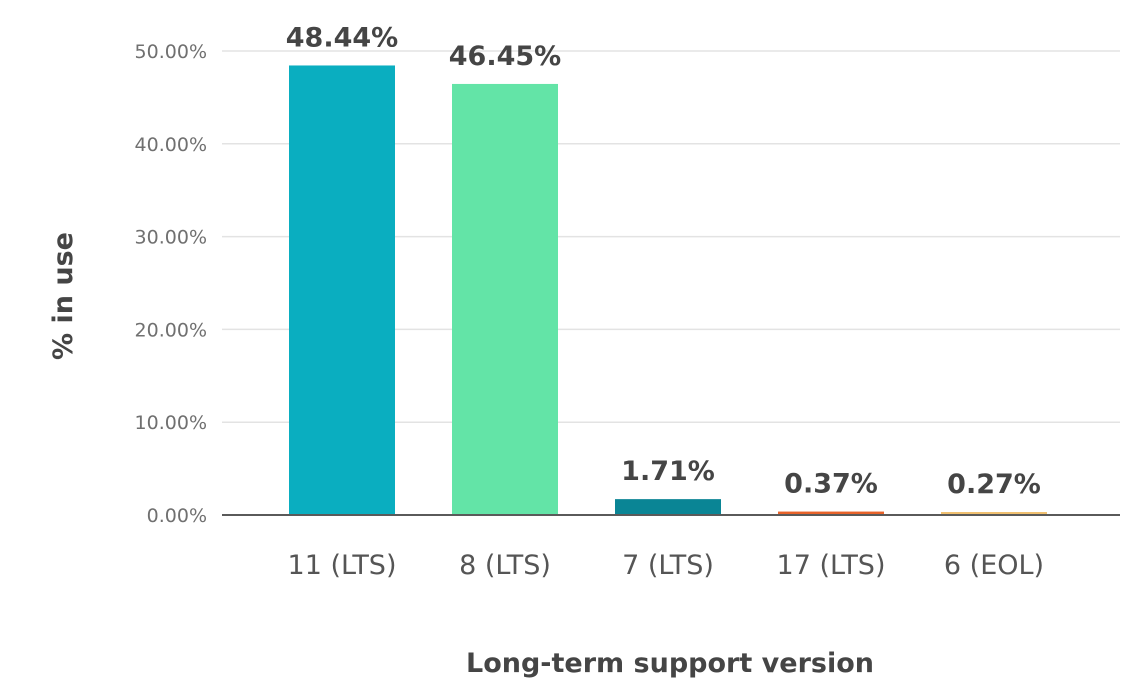  Describe the element at coordinates (171, 423) in the screenshot. I see `y-tick-label: 10.00%` at that location.